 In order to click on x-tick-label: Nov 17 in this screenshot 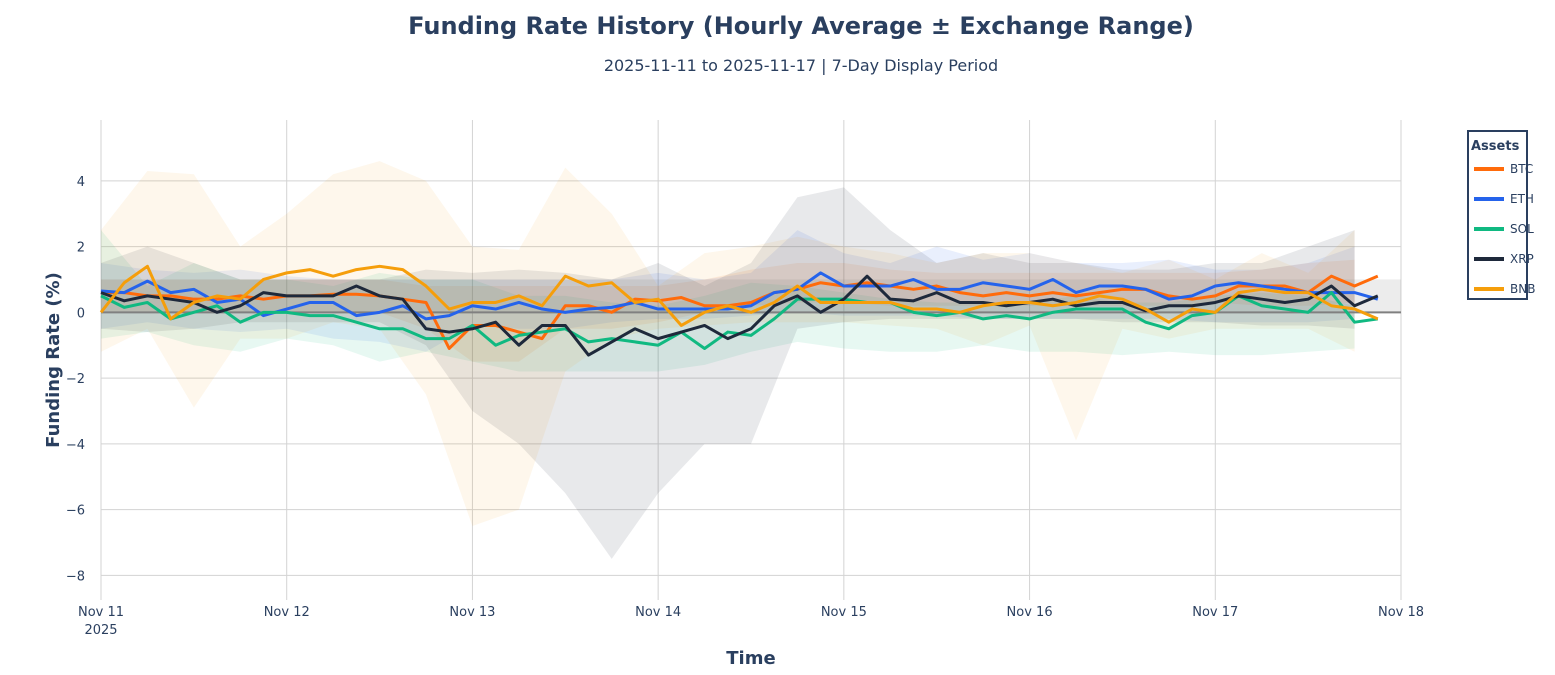, I will do `click(1215, 612)`.